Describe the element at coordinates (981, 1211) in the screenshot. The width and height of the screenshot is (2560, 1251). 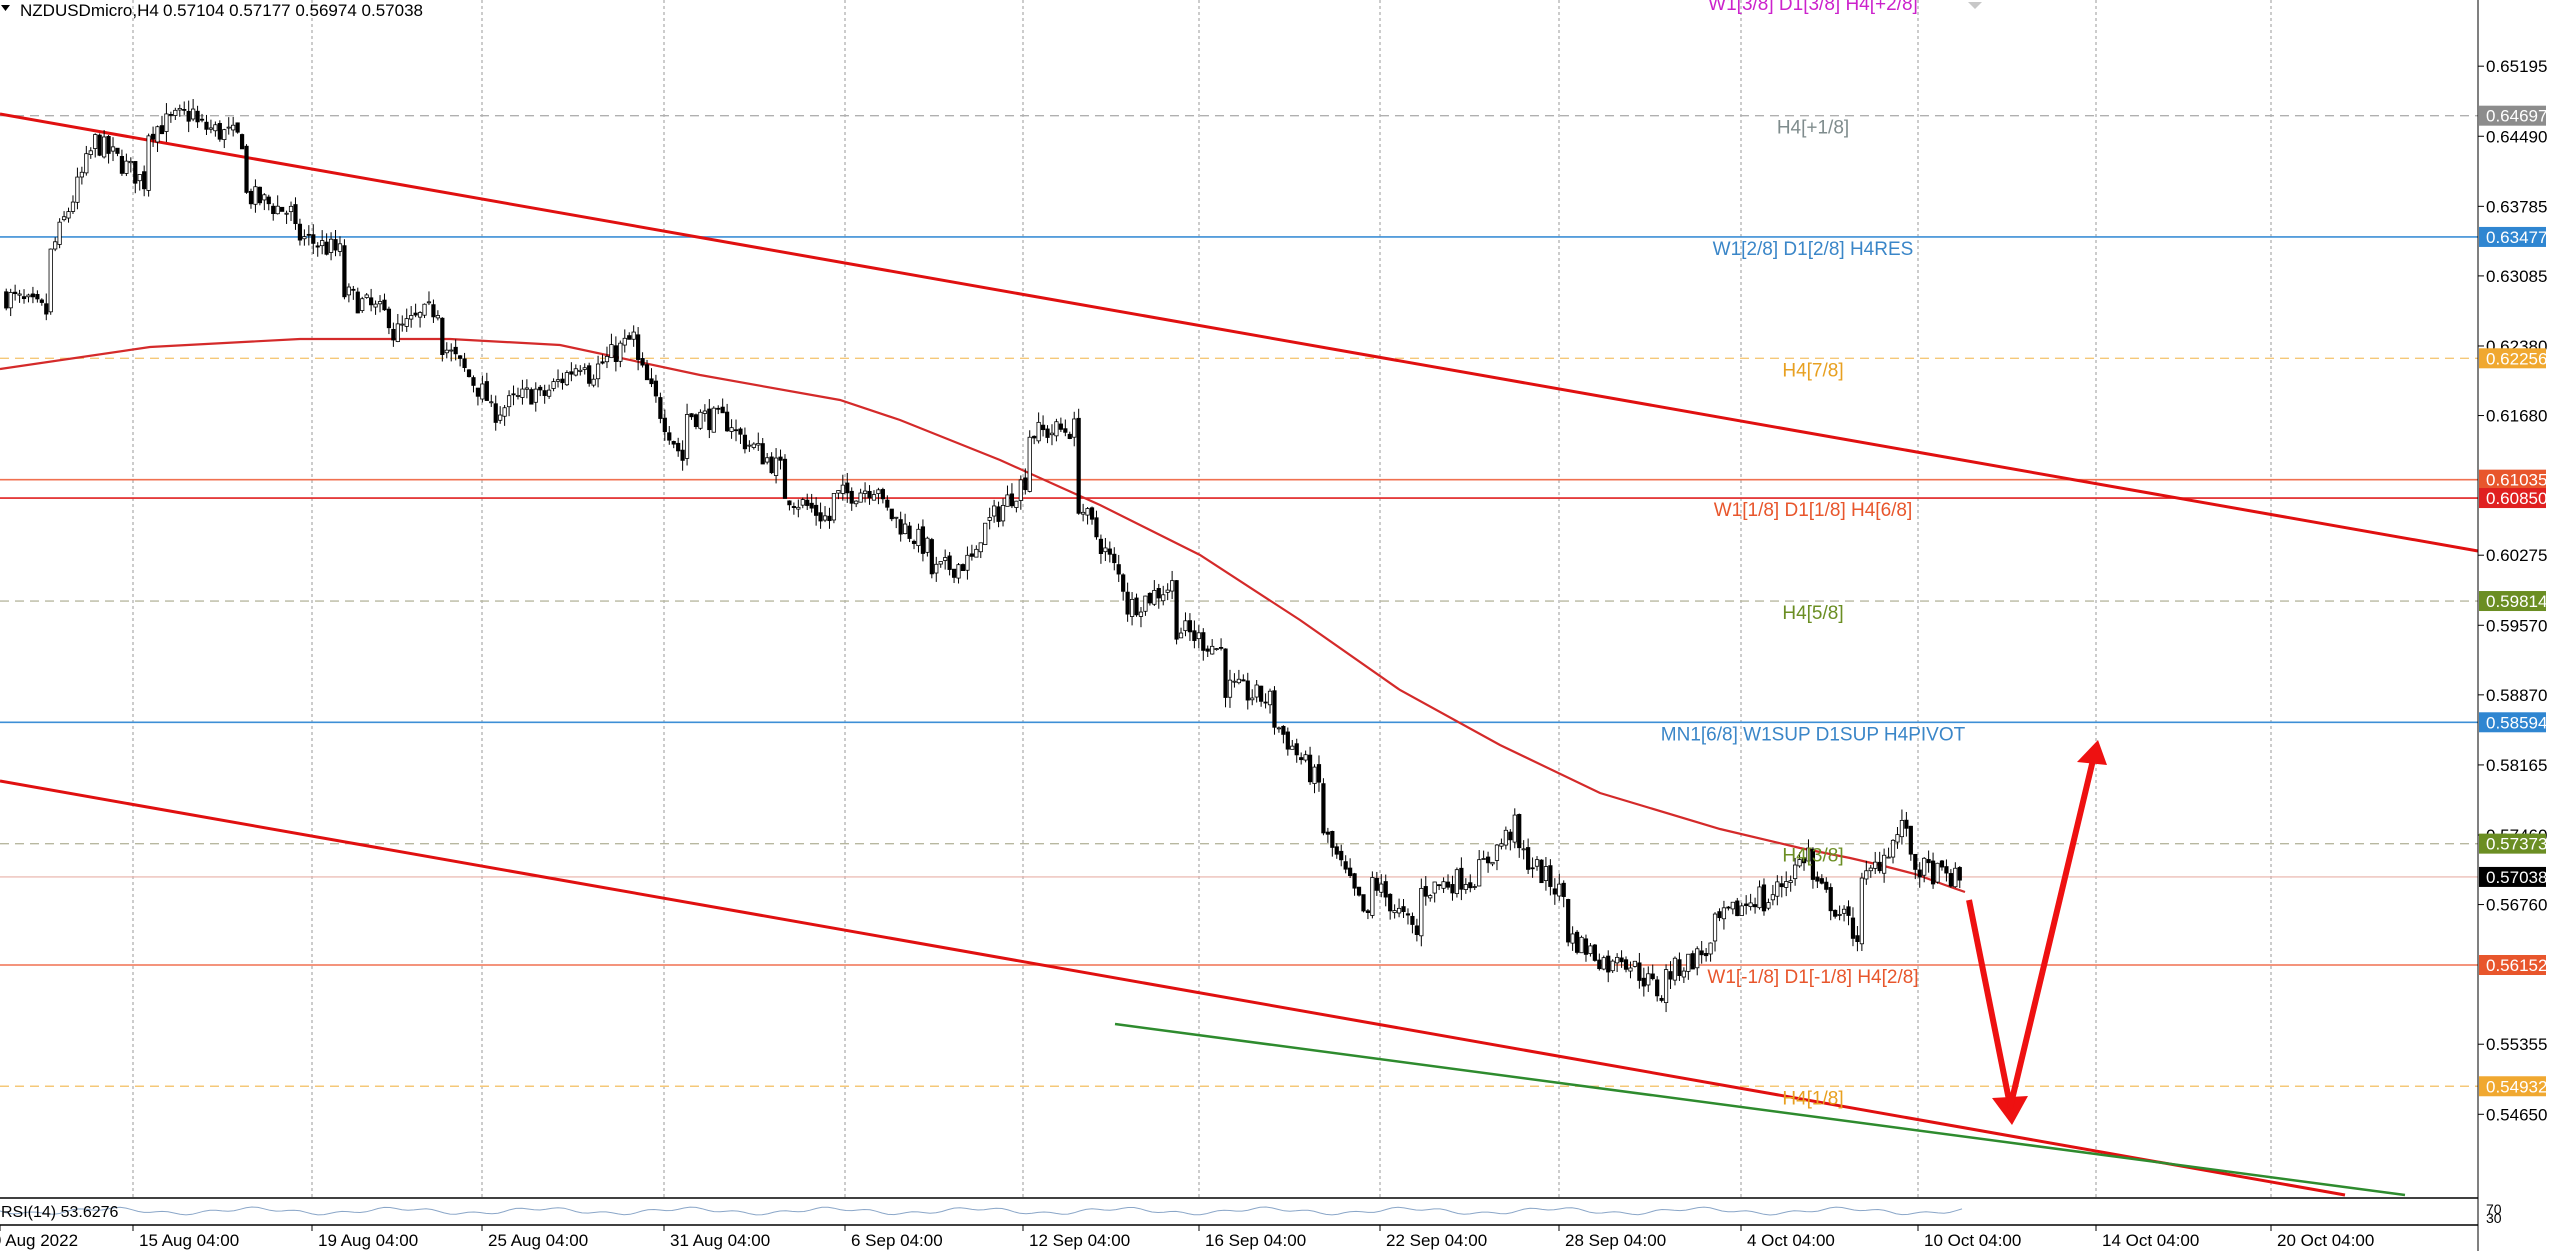
I see `rsi-line` at that location.